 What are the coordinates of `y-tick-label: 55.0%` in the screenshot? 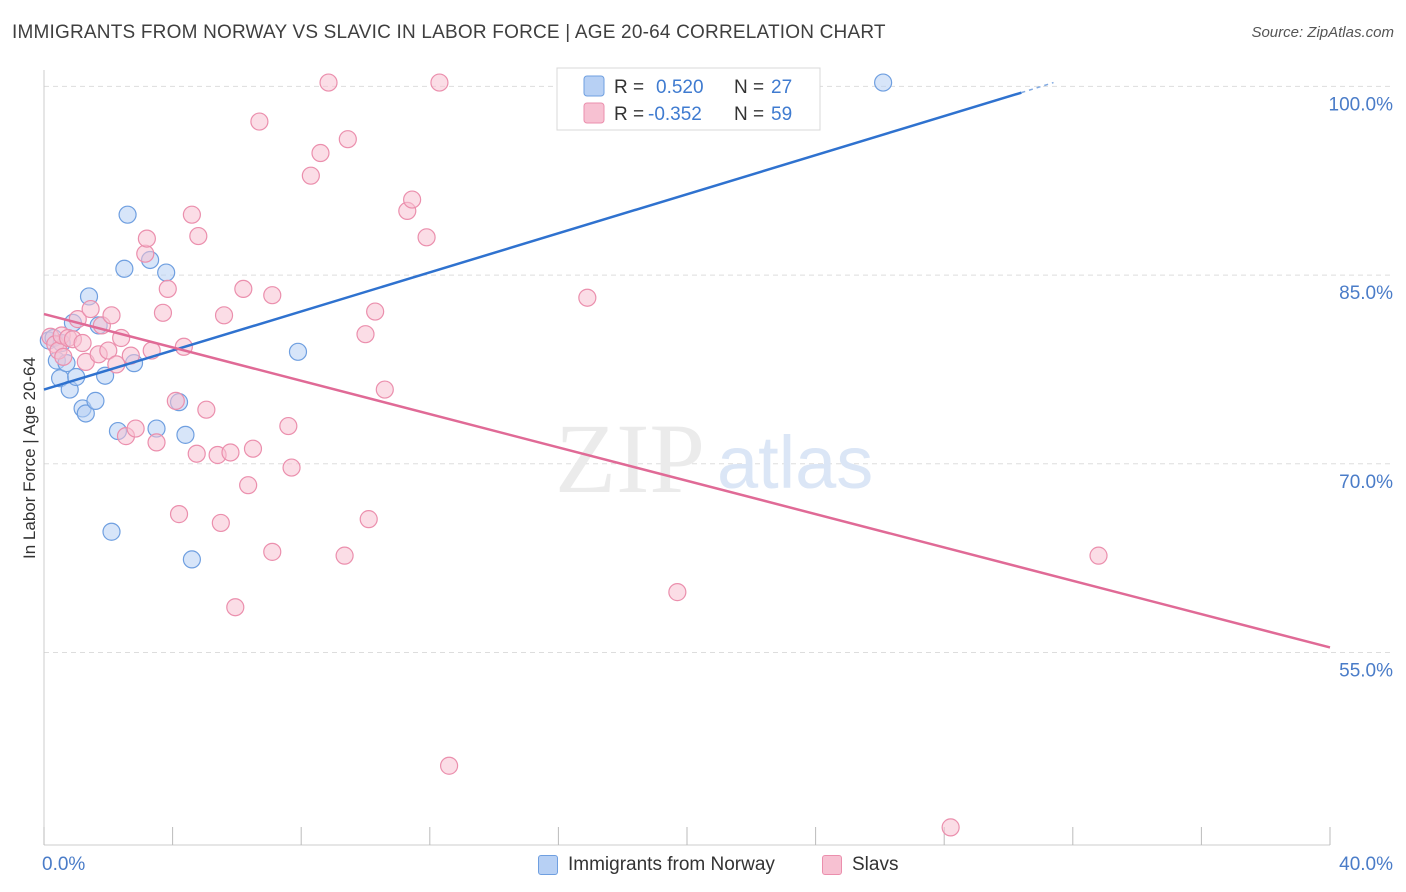 It's located at (1366, 671).